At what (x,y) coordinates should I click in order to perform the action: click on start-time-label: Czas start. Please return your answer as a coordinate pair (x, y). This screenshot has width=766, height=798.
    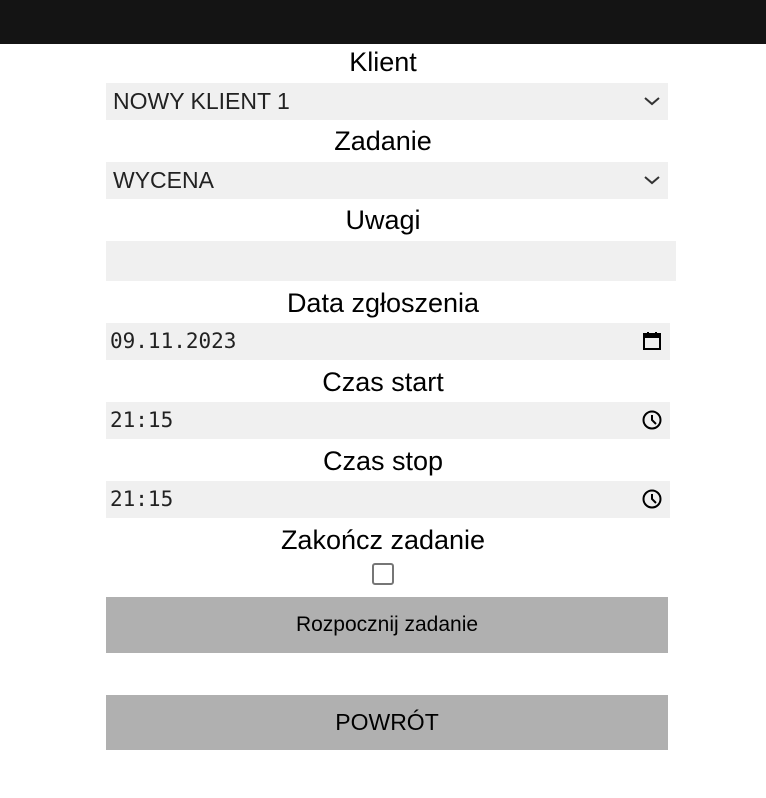
    Looking at the image, I should click on (383, 382).